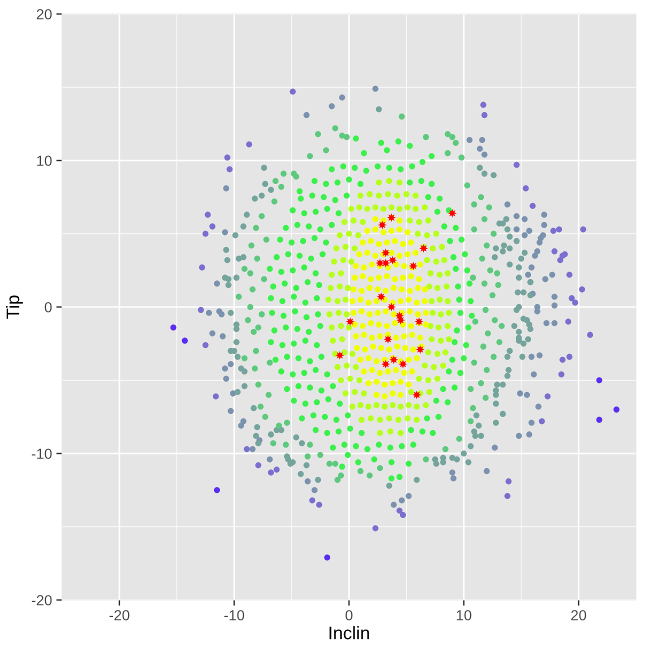 This screenshot has height=650, width=650. What do you see at coordinates (42, 453) in the screenshot?
I see `y-tick-label: -10` at bounding box center [42, 453].